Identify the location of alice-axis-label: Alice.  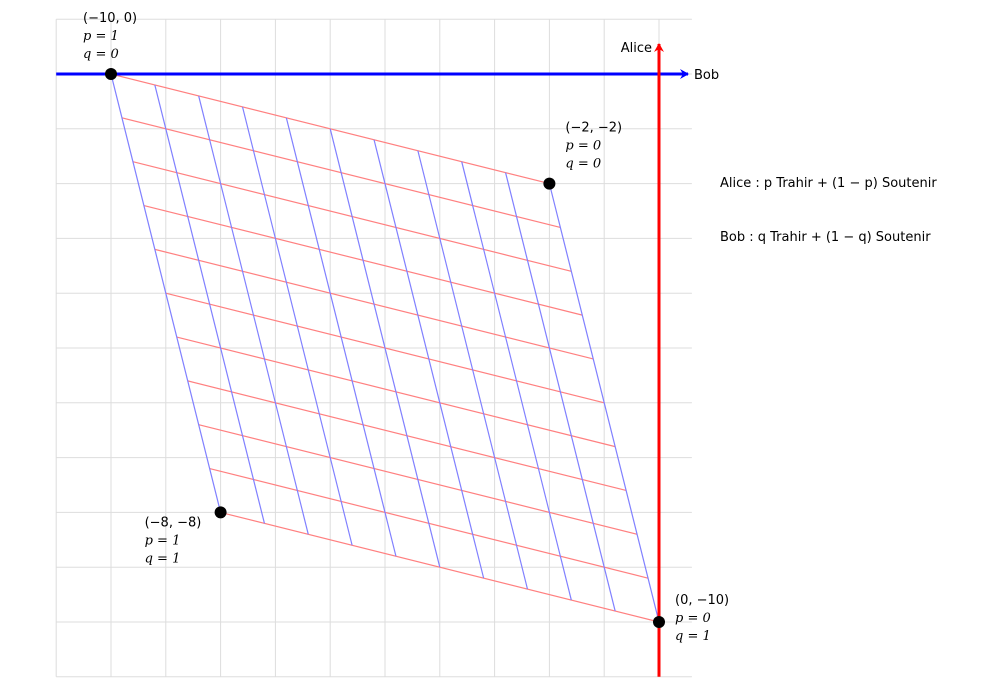
(636, 48).